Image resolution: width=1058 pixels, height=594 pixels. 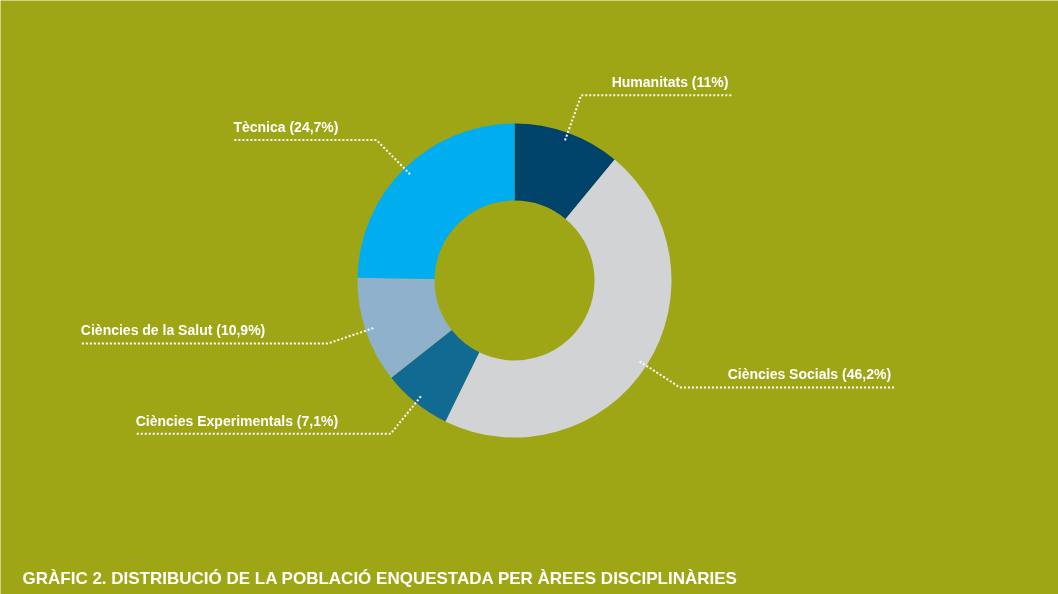 What do you see at coordinates (379, 578) in the screenshot?
I see `text: GRÀFIC 2. DISTRIBUCIÓ DE LA POBLACIÓ ENQUESTADA PER ÀREES DISCIPLINÀRIES` at bounding box center [379, 578].